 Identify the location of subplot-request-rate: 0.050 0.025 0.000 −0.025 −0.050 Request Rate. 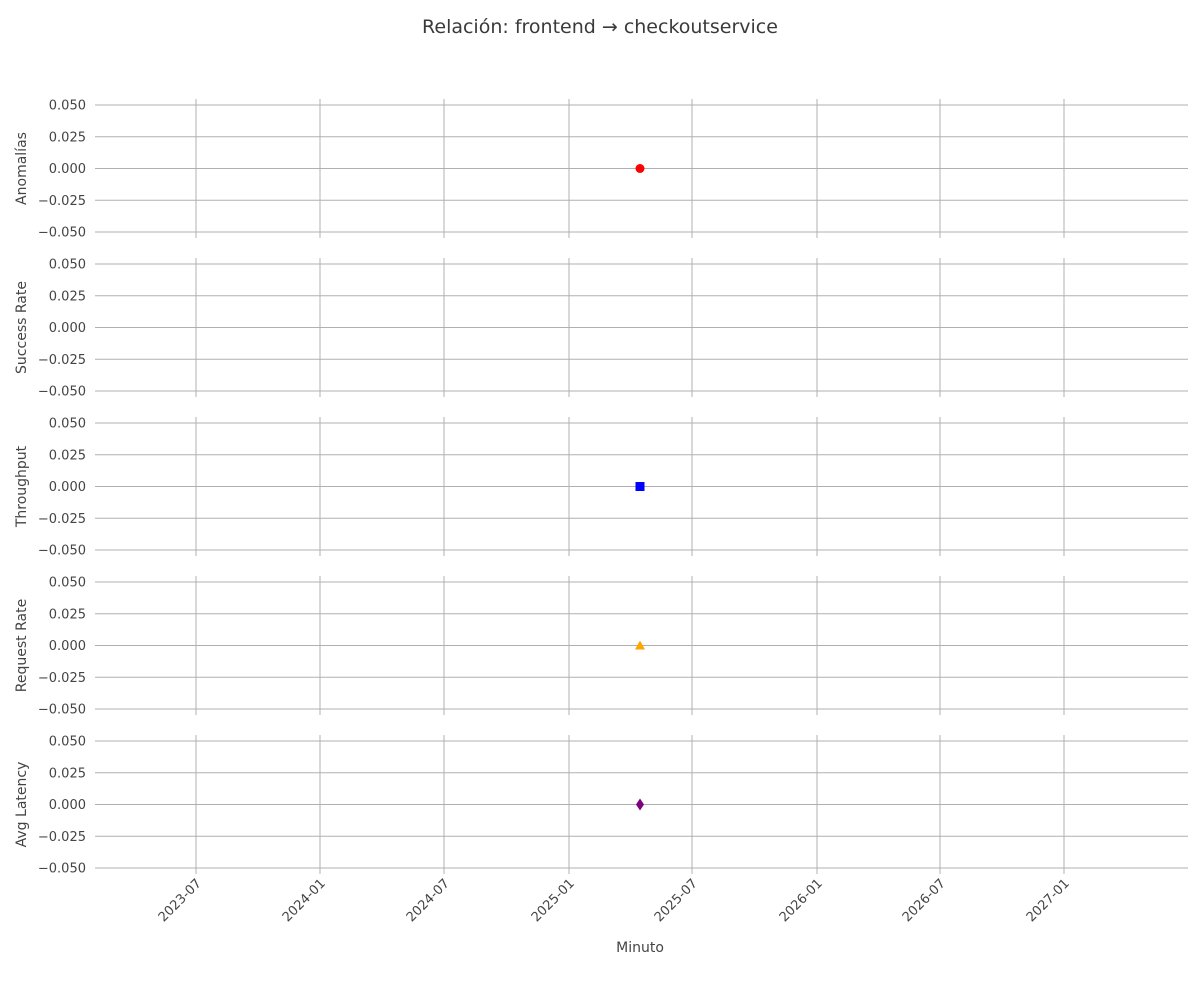
(601, 647).